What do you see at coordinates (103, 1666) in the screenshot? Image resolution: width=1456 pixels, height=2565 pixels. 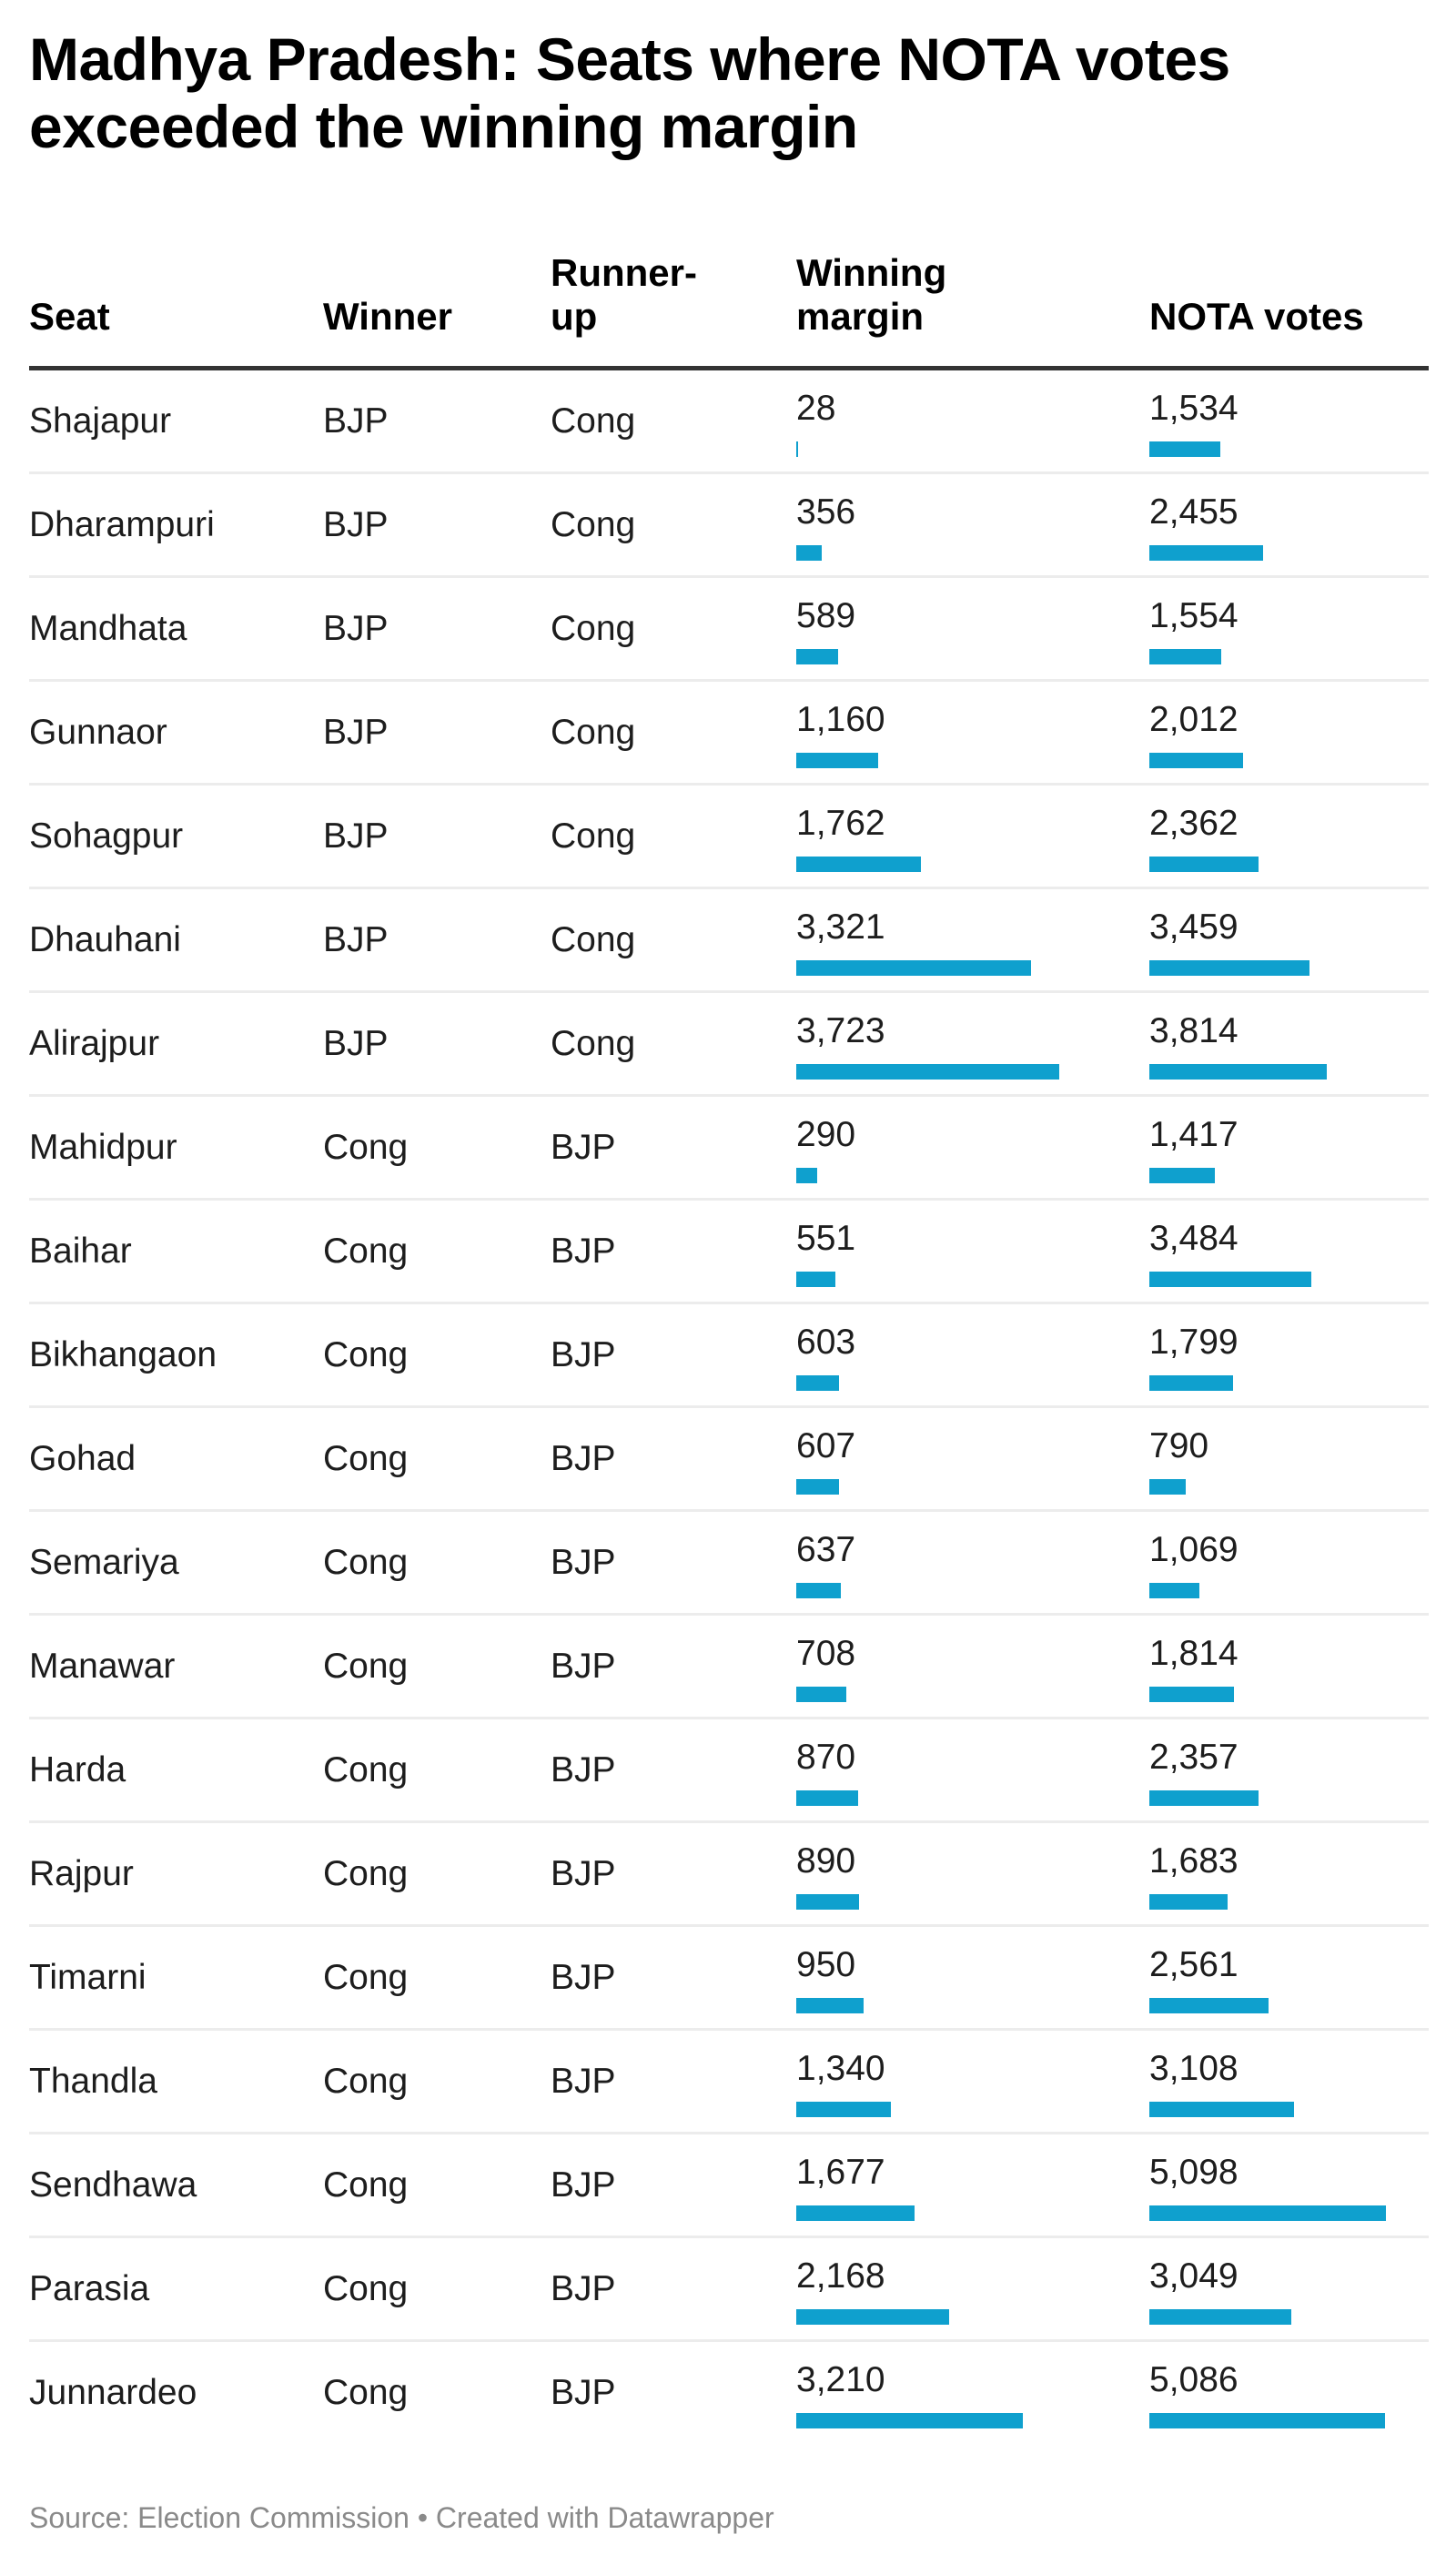 I see `cell-seat: Manawar` at bounding box center [103, 1666].